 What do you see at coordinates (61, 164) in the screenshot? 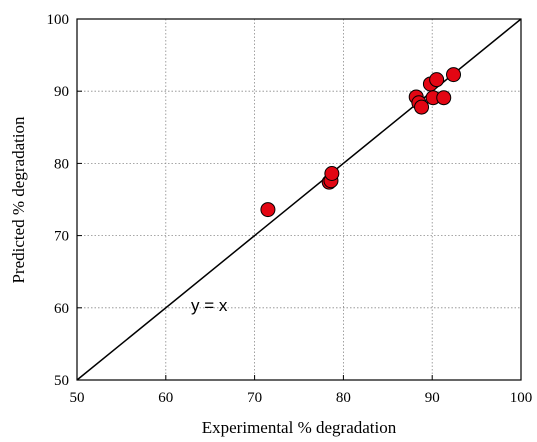
I see `y-tick-label: 80` at bounding box center [61, 164].